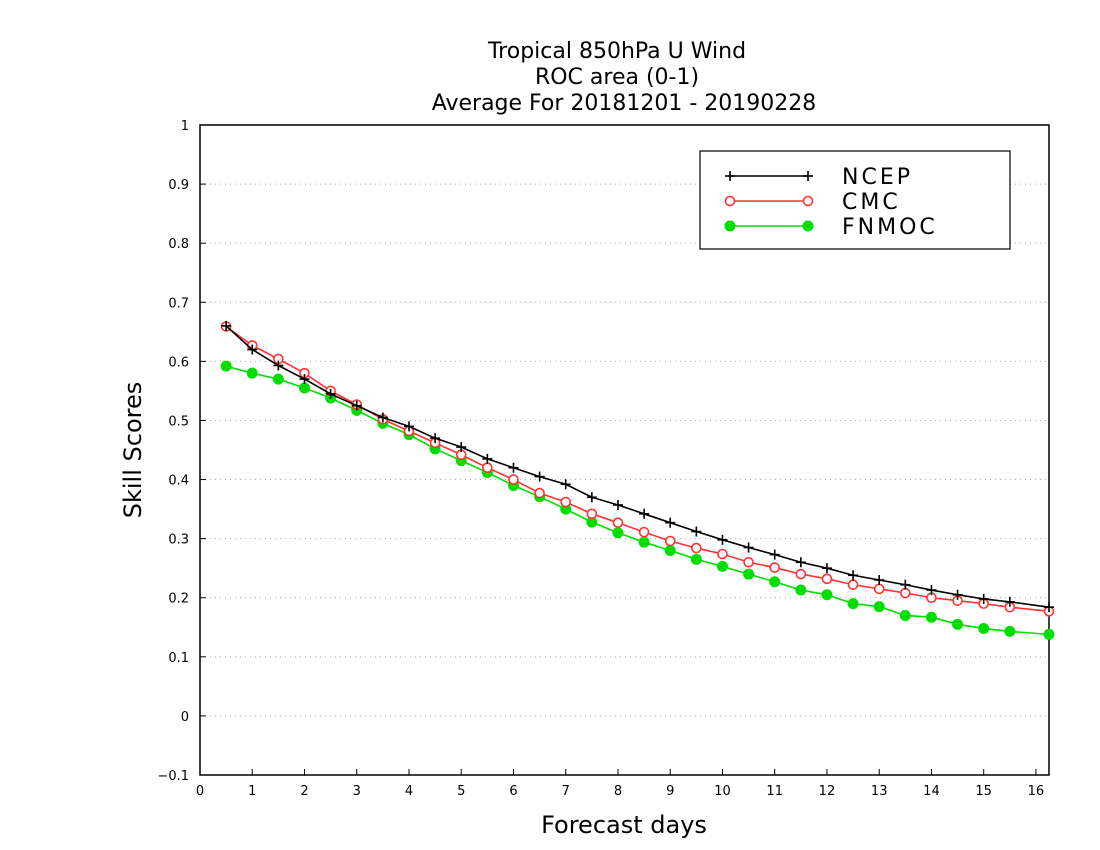 The width and height of the screenshot is (1100, 850). I want to click on y-tick-label: 1, so click(185, 126).